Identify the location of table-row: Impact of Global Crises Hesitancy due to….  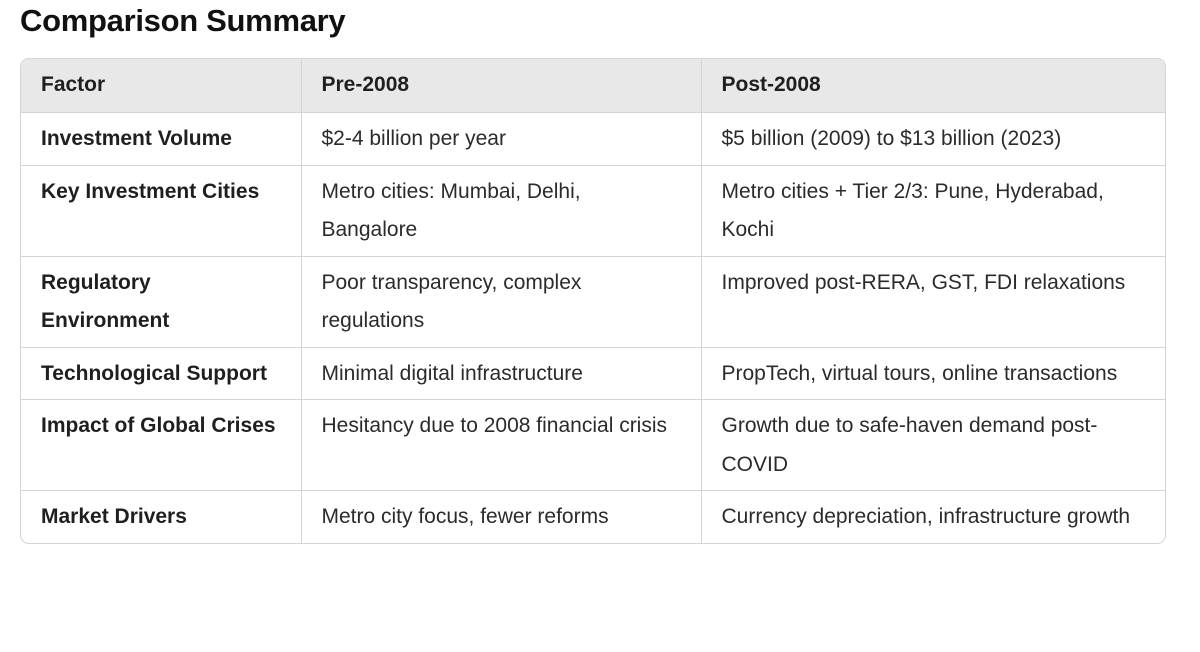
(593, 445).